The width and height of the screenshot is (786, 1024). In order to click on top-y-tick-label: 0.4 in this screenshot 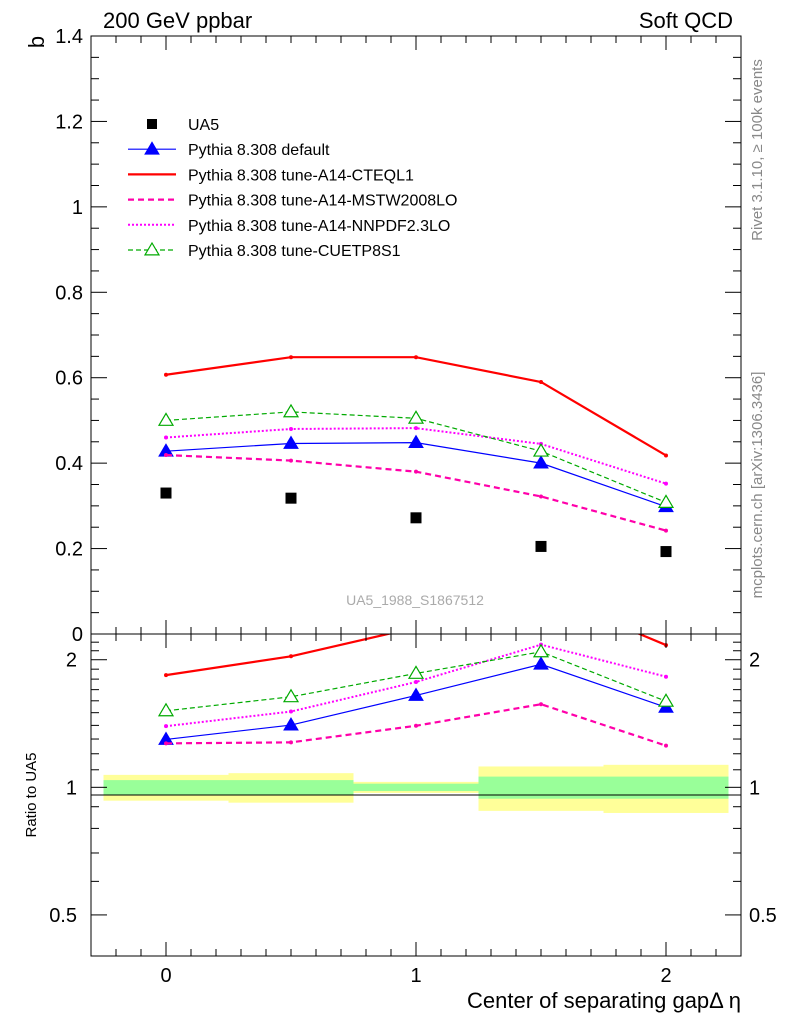, I will do `click(69, 464)`.